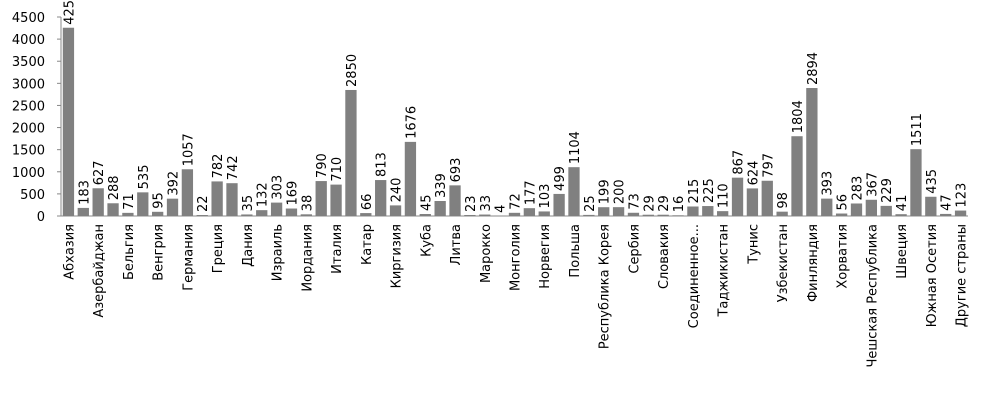  What do you see at coordinates (739, 162) in the screenshot?
I see `value-label: 867` at bounding box center [739, 162].